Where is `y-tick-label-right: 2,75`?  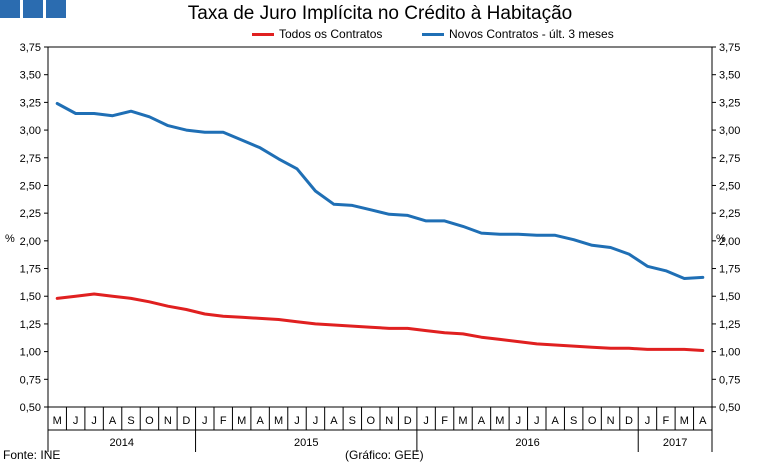
y-tick-label-right: 2,75 is located at coordinates (729, 159).